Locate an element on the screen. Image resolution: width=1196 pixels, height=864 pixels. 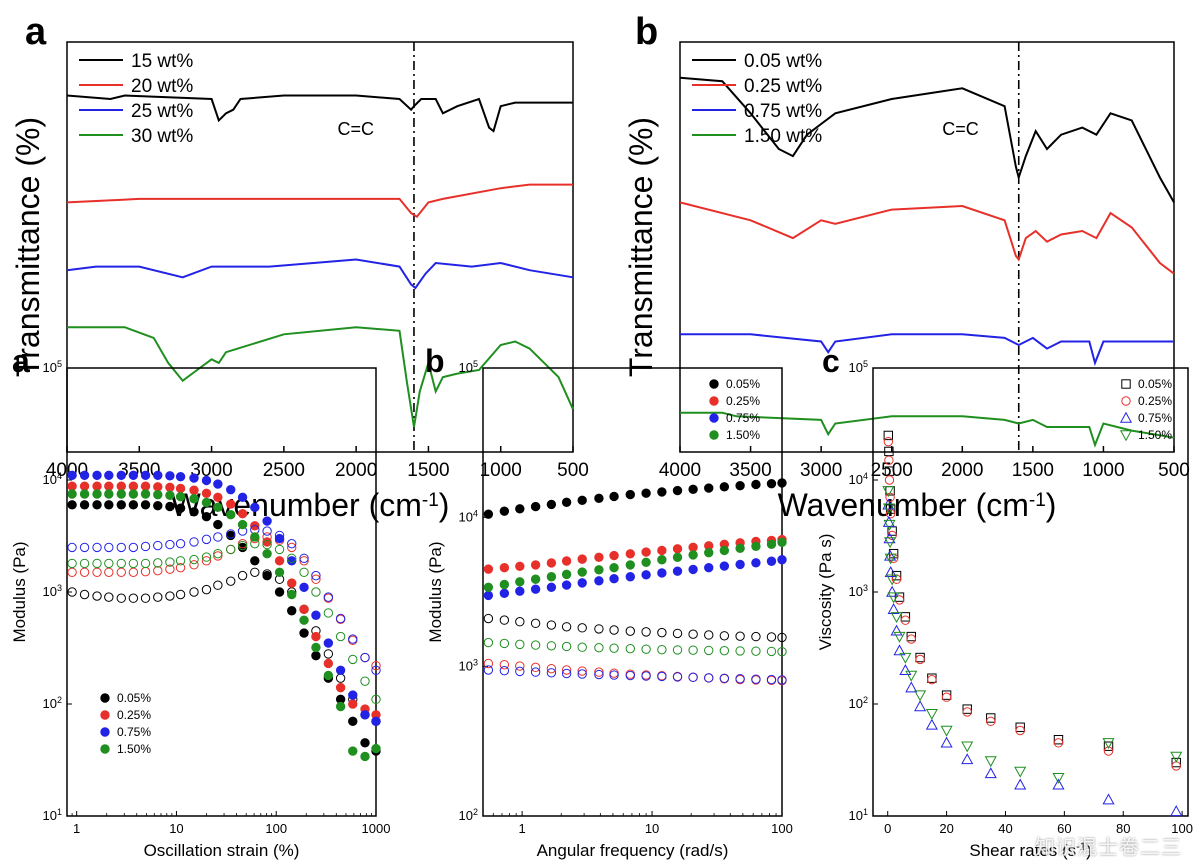
rheo_b-panel-label: b is located at coordinates (435, 361).